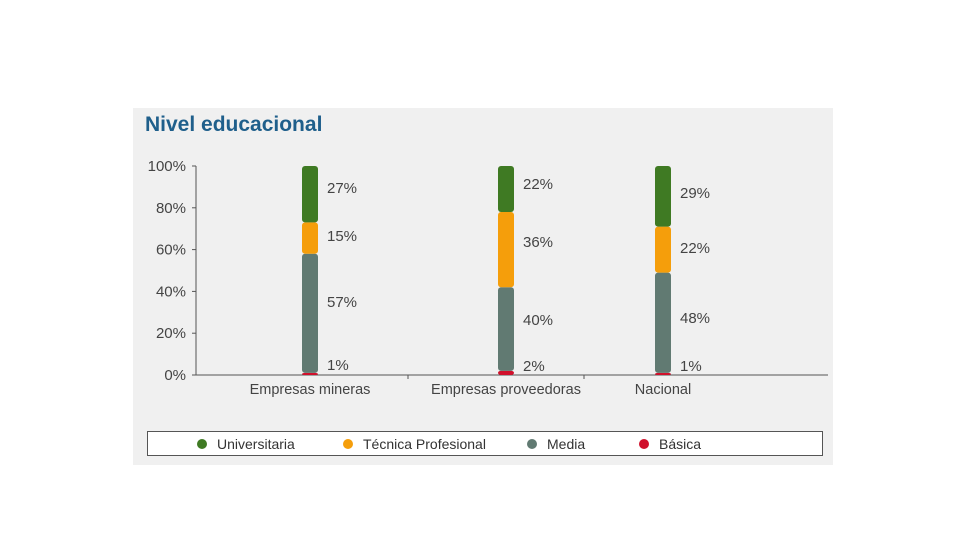 This screenshot has height=540, width=960. I want to click on legend-swatch-media, so click(532, 444).